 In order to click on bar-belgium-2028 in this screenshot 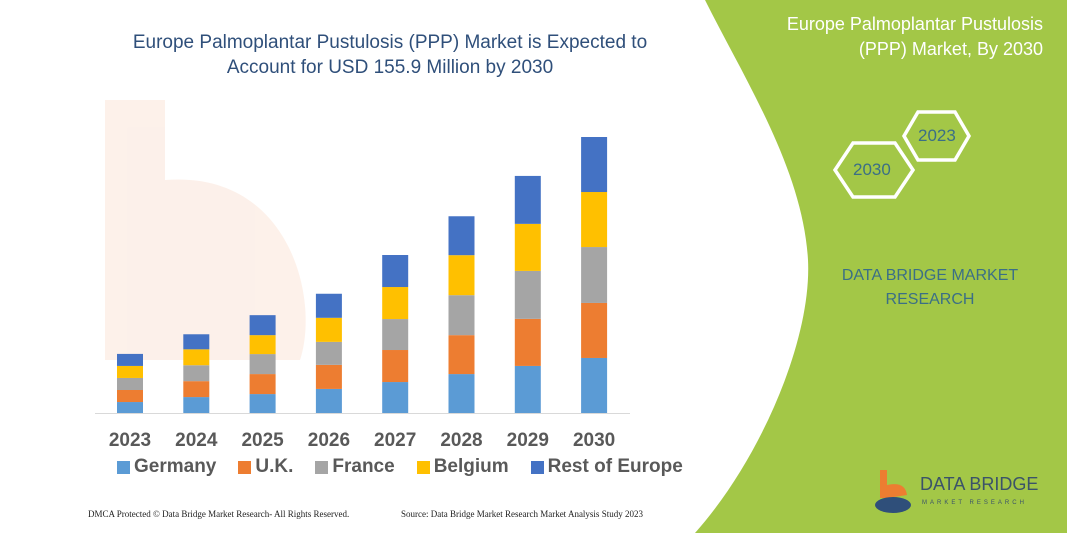, I will do `click(461, 275)`.